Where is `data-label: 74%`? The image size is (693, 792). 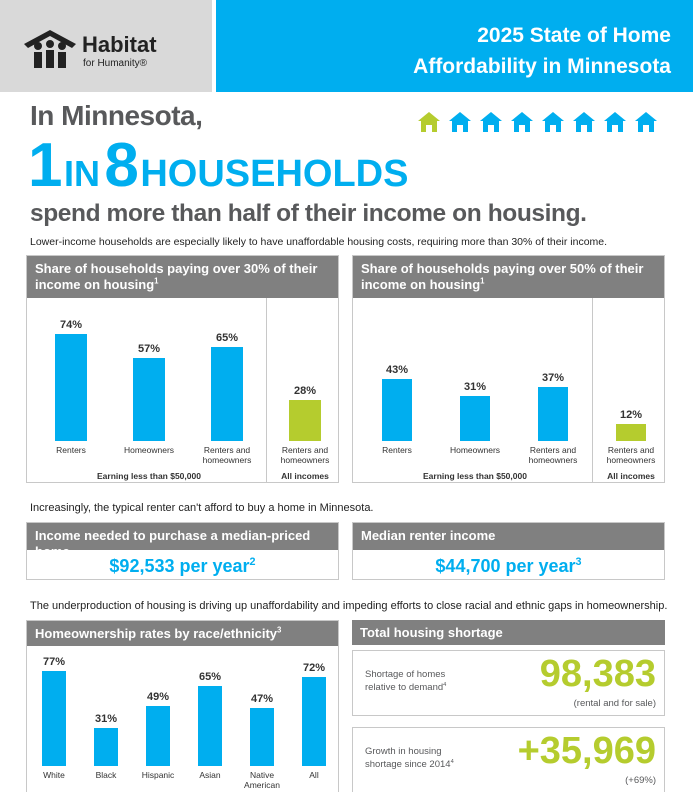 data-label: 74% is located at coordinates (71, 324).